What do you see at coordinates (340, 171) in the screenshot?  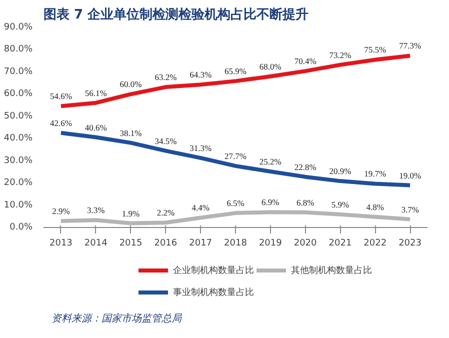 I see `data-label: 20.9%` at bounding box center [340, 171].